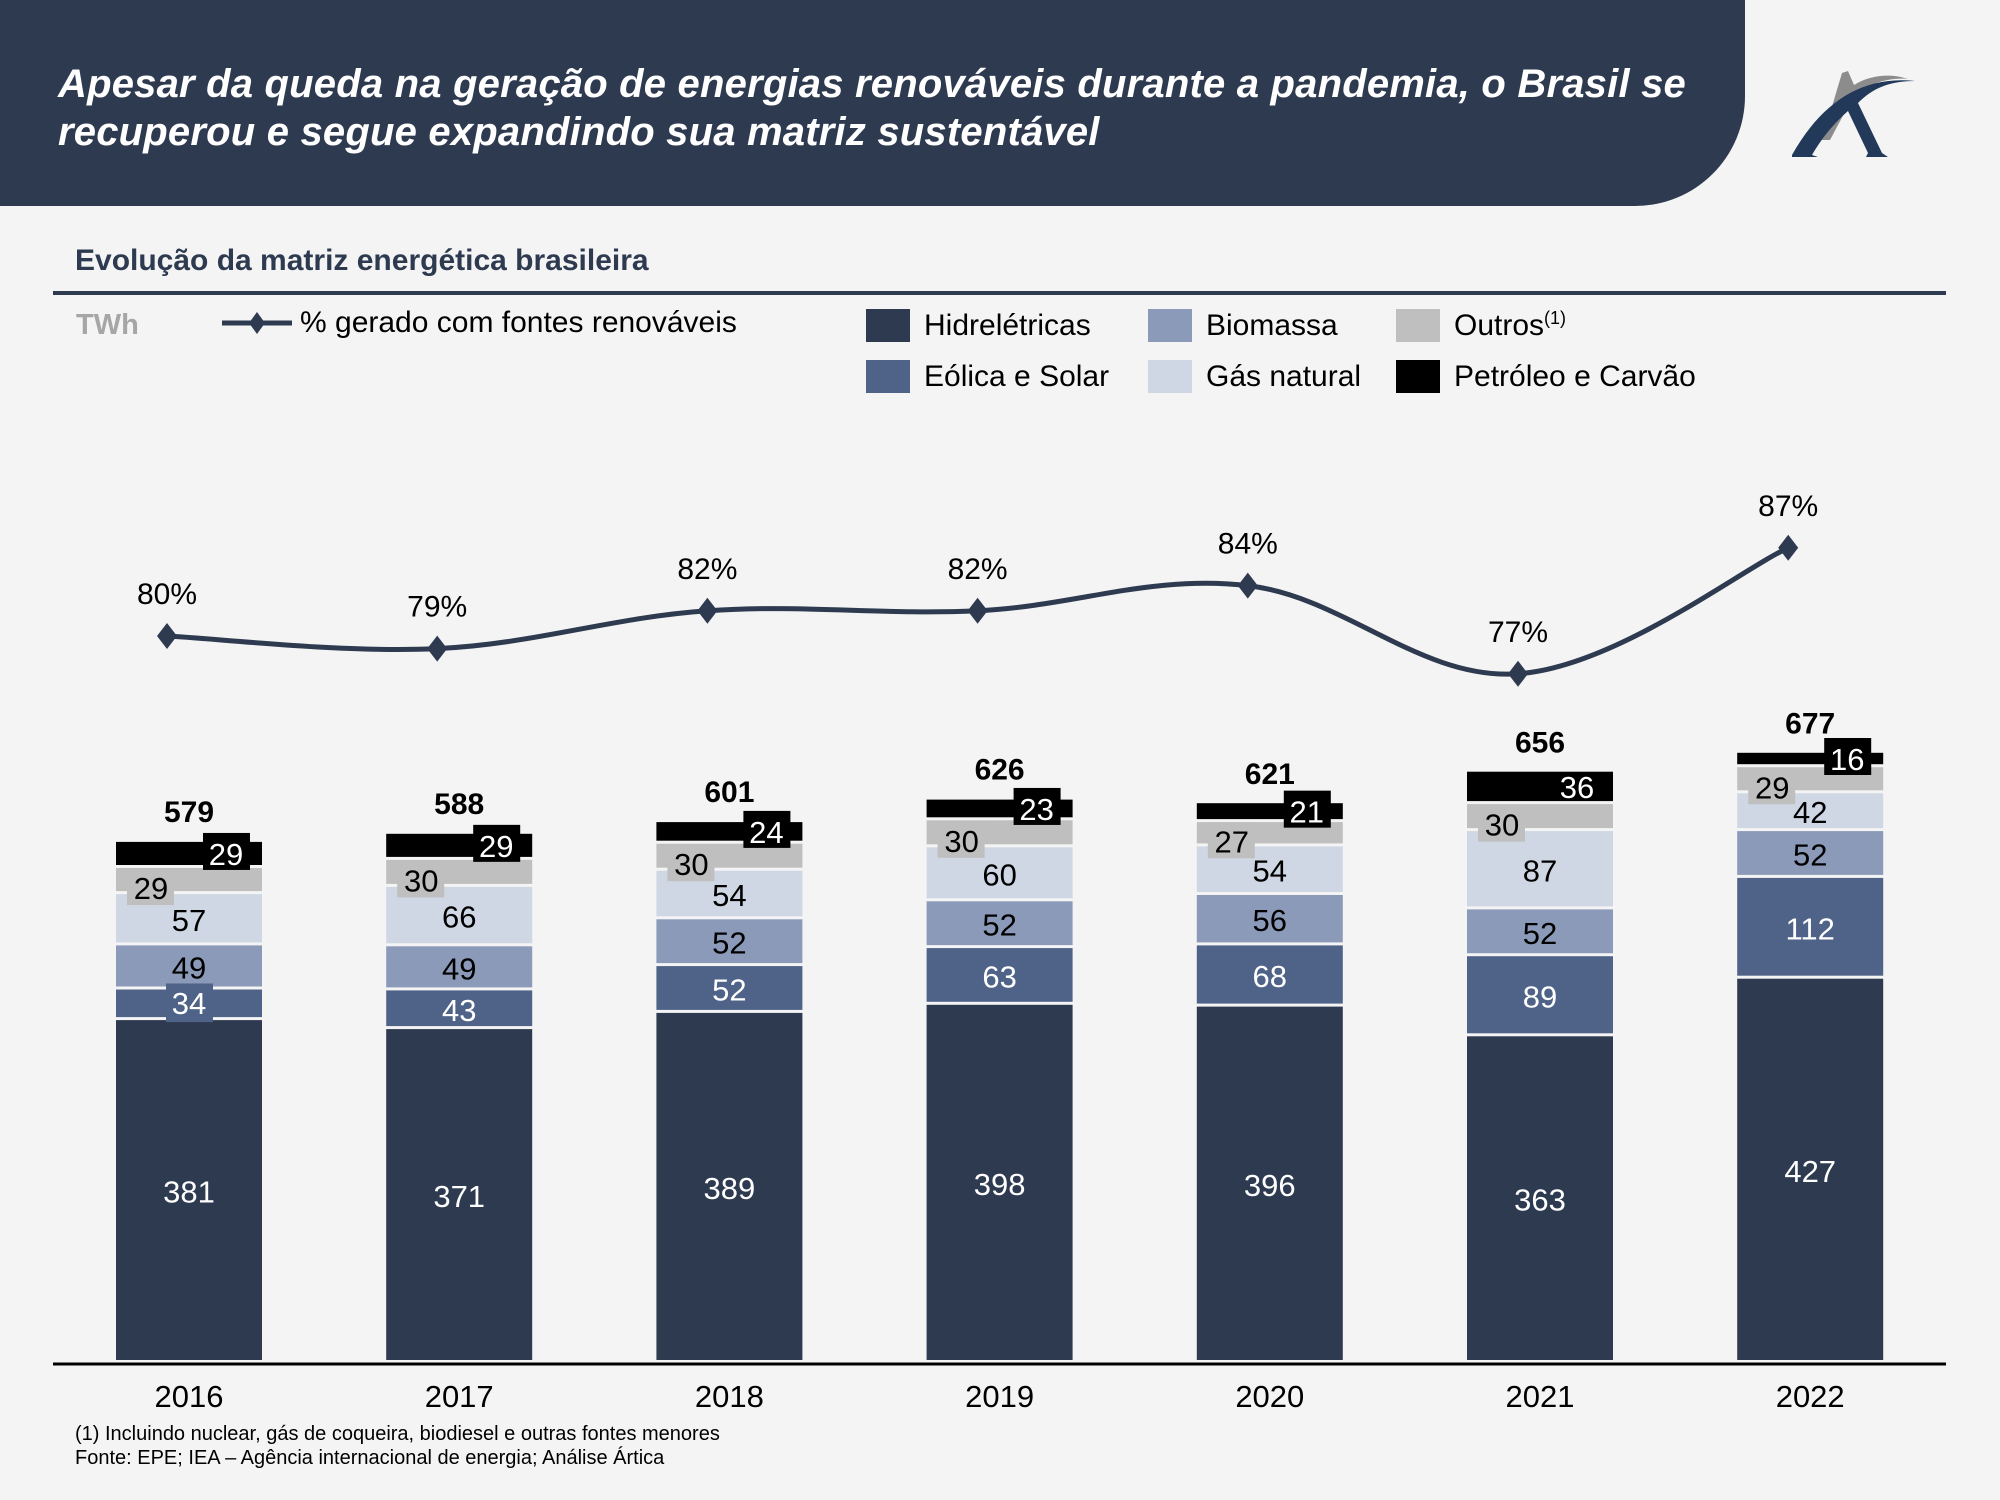 Image resolution: width=2000 pixels, height=1500 pixels. Describe the element at coordinates (1037, 806) in the screenshot. I see `petroleo-label-box-2019` at that location.